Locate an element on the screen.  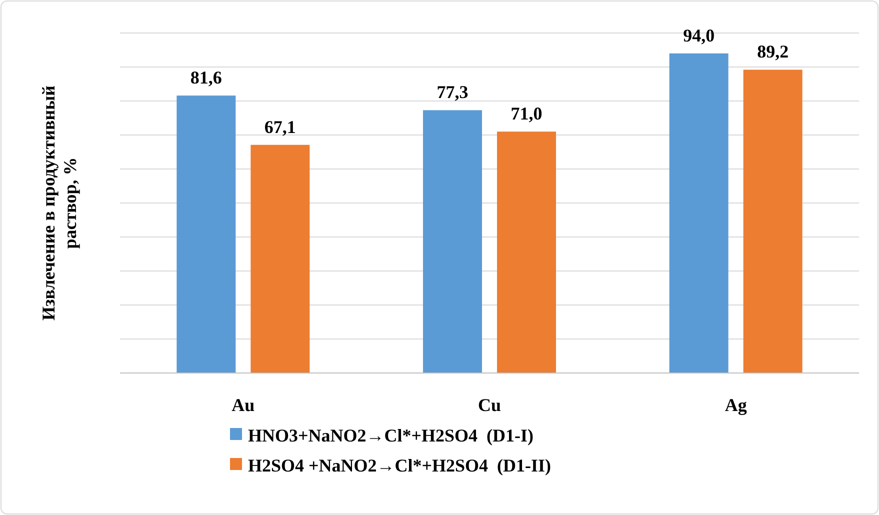
y-axis-title: Извлечение в продуктивный раствор, % is located at coordinates (59, 203).